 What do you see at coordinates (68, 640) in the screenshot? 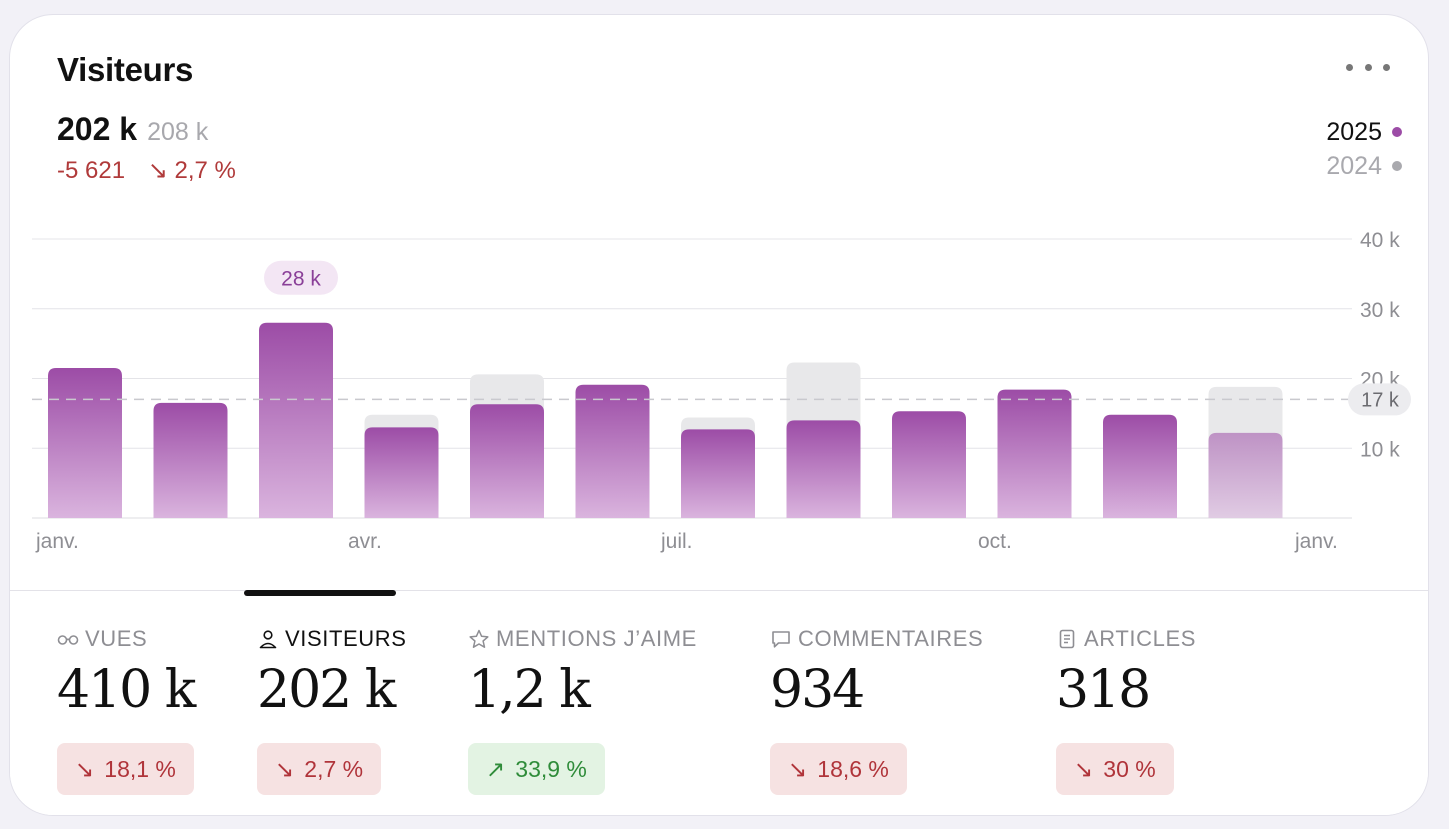
I see `glasses-icon` at bounding box center [68, 640].